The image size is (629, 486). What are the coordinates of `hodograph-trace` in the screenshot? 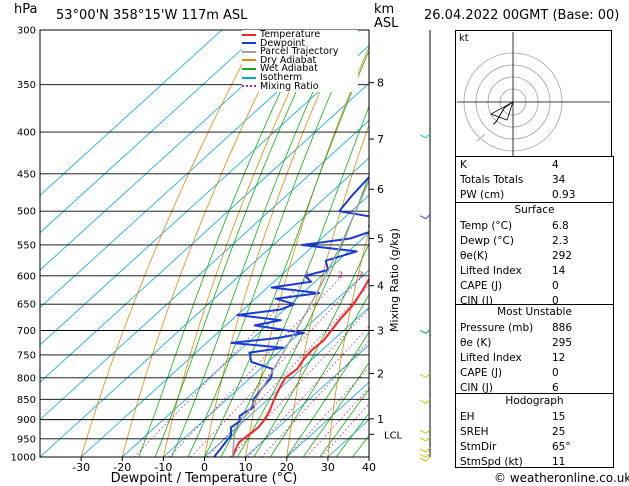 It's located at (503, 113).